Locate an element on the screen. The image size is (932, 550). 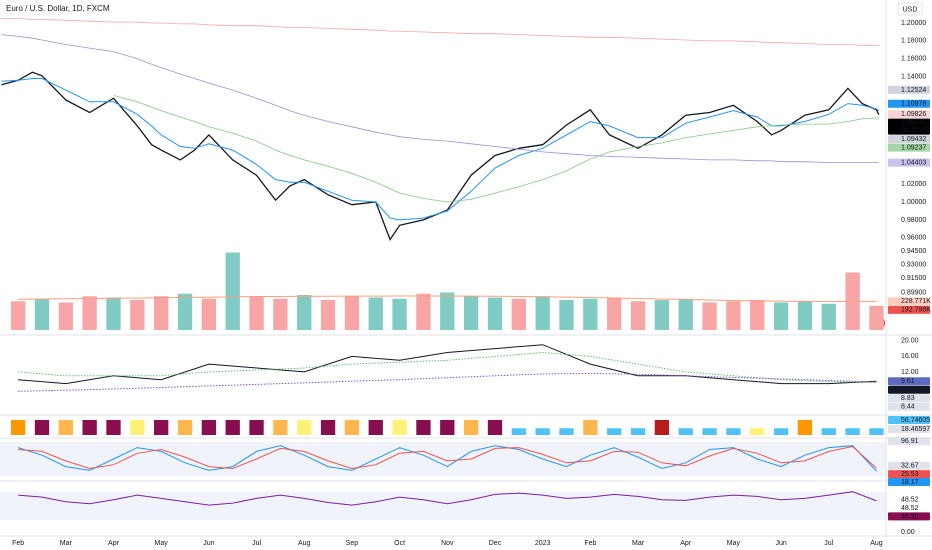
y-tick-label: 1.18000 is located at coordinates (913, 41).